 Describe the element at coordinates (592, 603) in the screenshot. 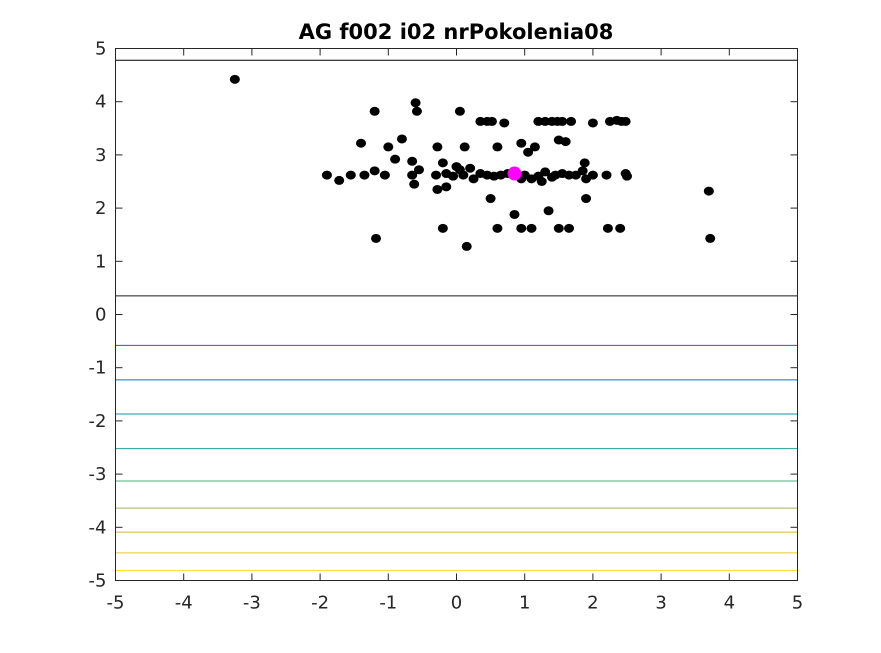

I see `x-tick-label: 2` at that location.